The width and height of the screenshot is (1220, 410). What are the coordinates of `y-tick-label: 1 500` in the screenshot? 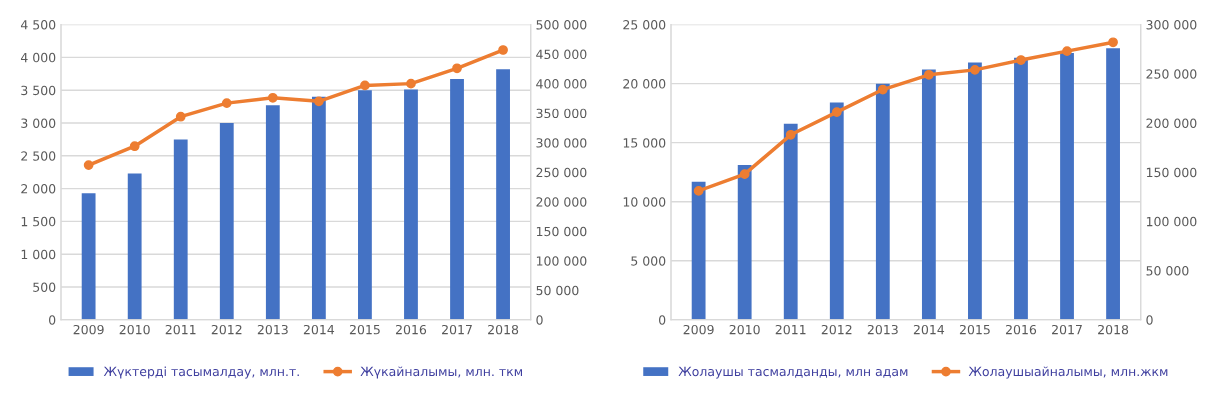 It's located at (38, 221).